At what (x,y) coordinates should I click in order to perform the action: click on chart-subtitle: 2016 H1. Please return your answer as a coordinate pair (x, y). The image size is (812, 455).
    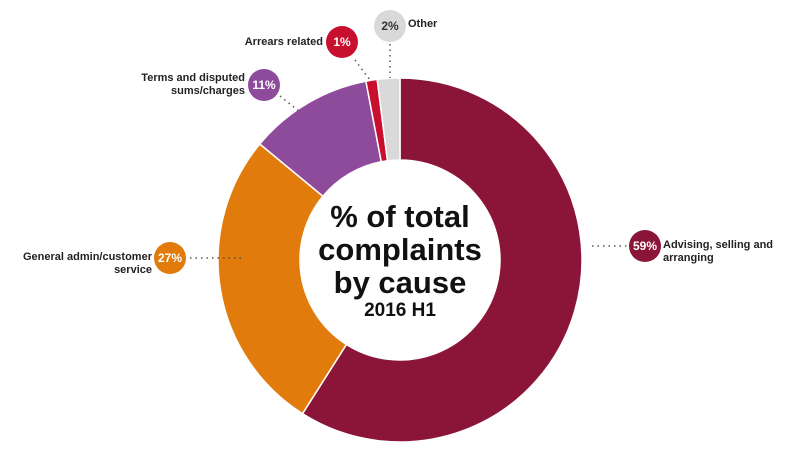
    Looking at the image, I should click on (400, 310).